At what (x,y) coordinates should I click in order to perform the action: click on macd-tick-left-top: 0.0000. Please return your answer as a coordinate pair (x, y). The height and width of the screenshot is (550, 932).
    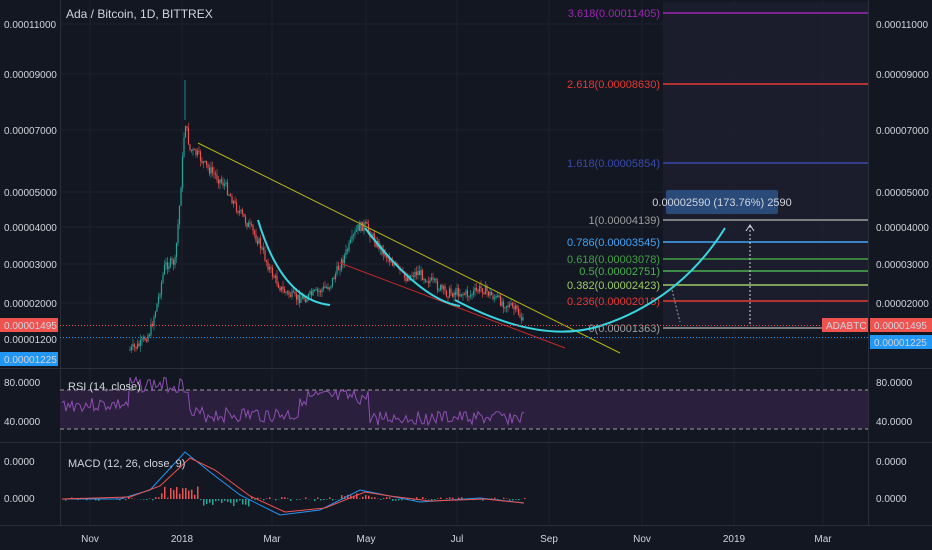
    Looking at the image, I should click on (19, 462).